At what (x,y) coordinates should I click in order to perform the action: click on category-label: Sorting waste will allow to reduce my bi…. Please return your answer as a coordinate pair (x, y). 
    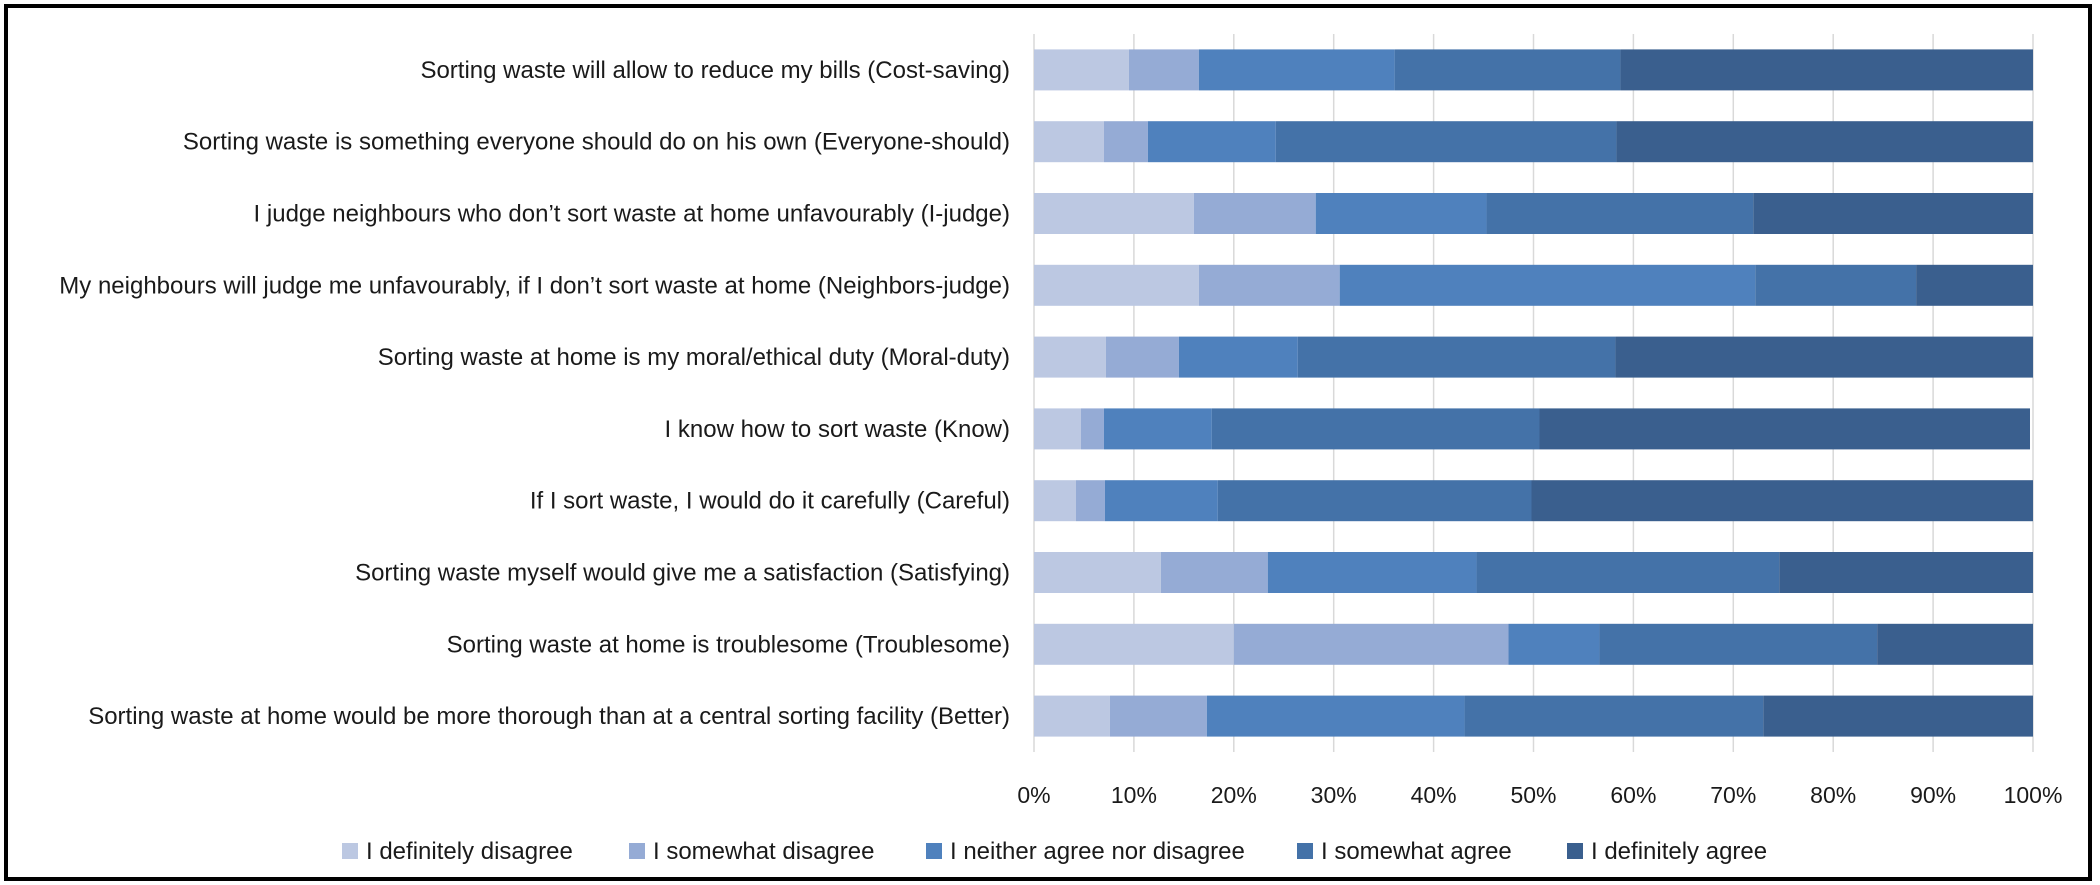
    Looking at the image, I should click on (715, 70).